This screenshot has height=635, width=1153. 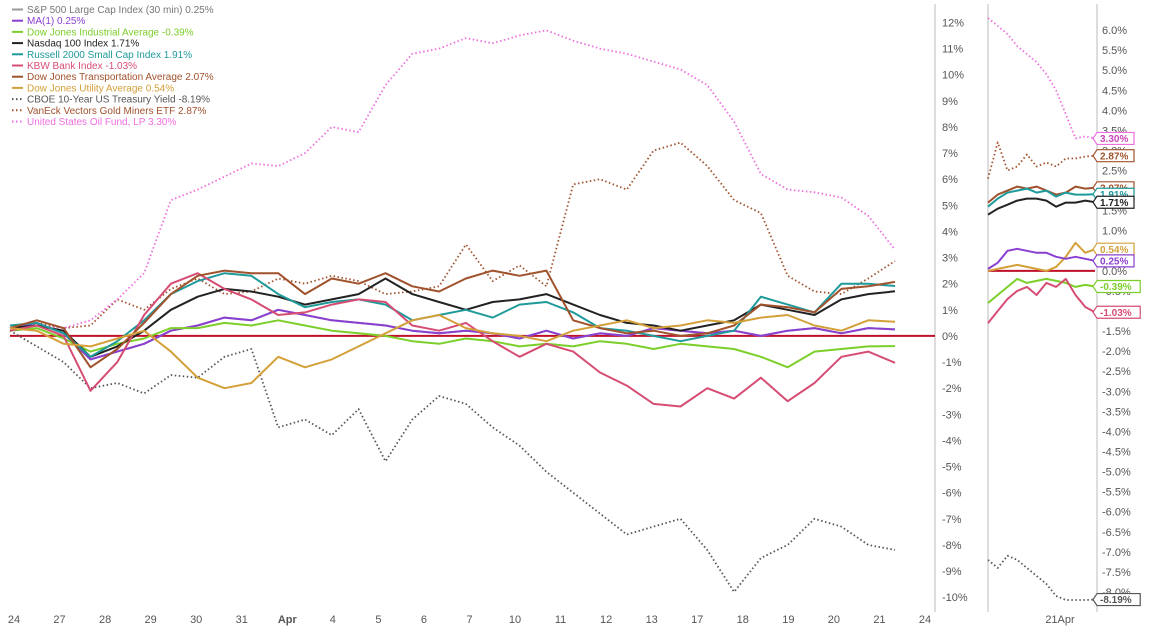 I want to click on legend-entry: Dow Jones Industrial Average -0.39%, so click(x=110, y=32).